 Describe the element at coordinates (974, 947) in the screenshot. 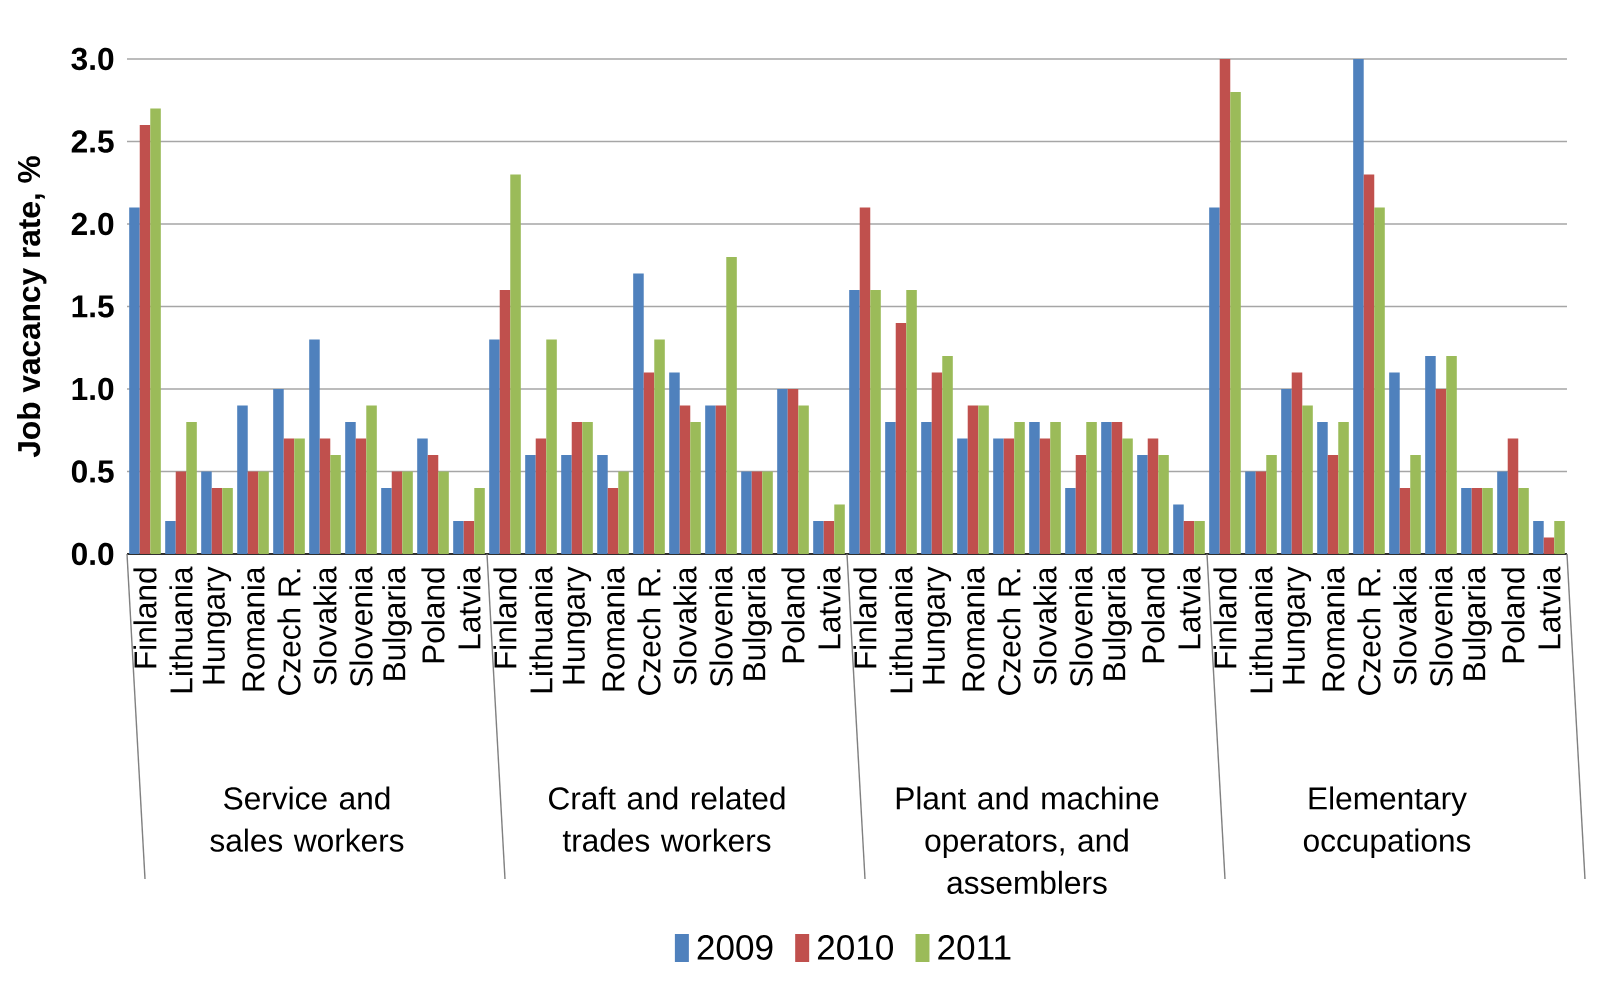

I see `legend-label: 2011` at that location.